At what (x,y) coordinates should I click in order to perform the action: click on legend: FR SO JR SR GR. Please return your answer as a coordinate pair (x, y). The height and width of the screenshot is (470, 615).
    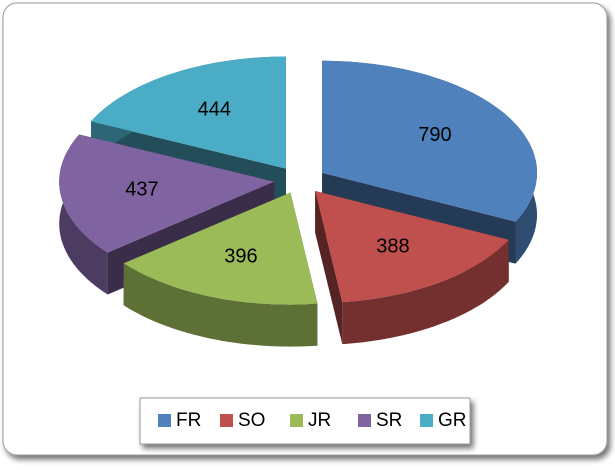
    Looking at the image, I should click on (312, 420).